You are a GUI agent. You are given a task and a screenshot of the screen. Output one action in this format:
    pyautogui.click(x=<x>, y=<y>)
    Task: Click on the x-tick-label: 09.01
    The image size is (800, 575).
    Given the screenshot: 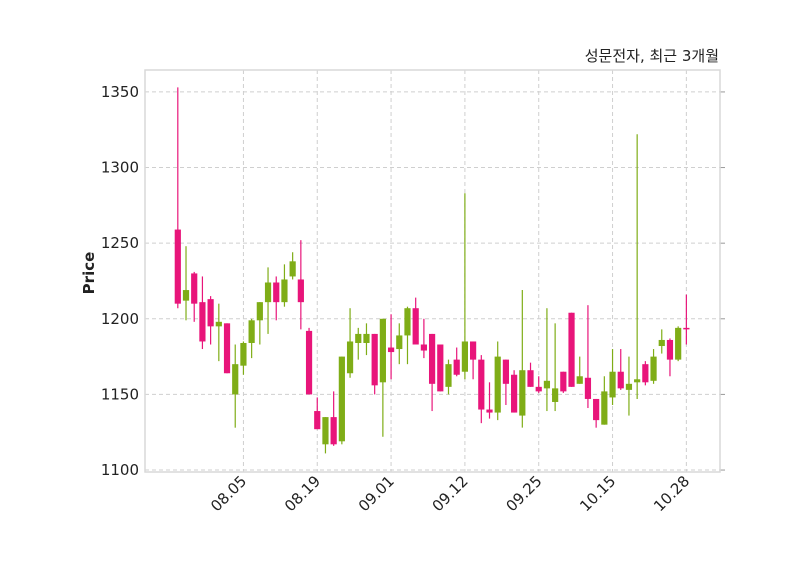 What is the action you would take?
    pyautogui.click(x=376, y=493)
    